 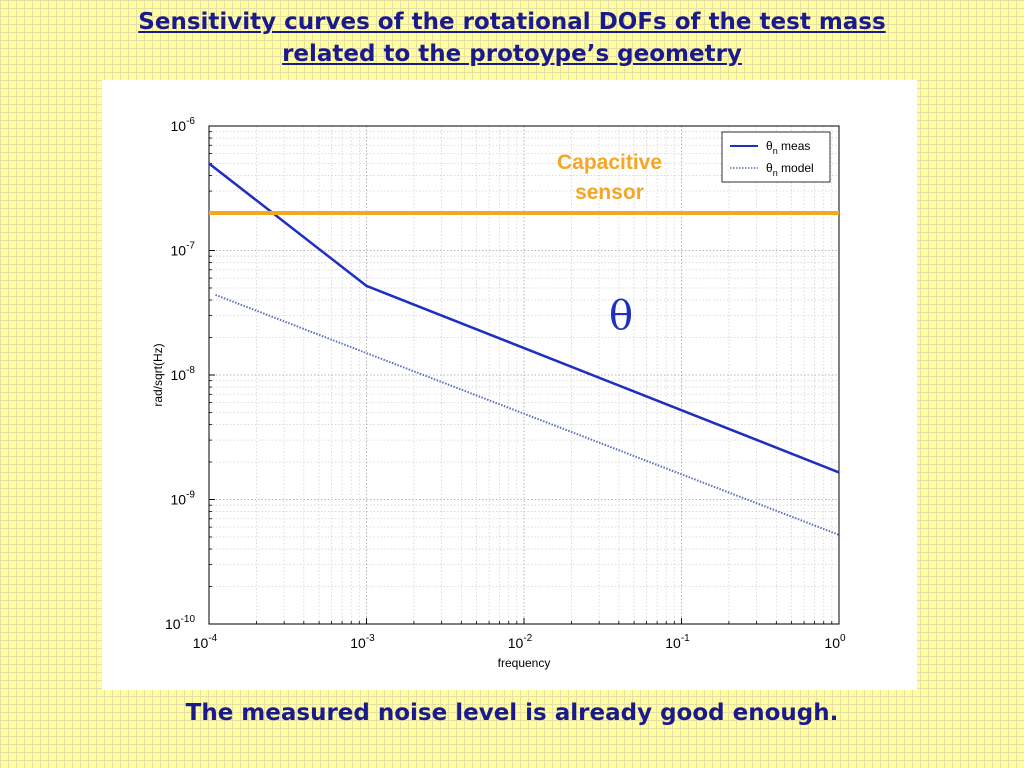 I want to click on y-tick-label: 10⁻⁸, so click(x=183, y=374).